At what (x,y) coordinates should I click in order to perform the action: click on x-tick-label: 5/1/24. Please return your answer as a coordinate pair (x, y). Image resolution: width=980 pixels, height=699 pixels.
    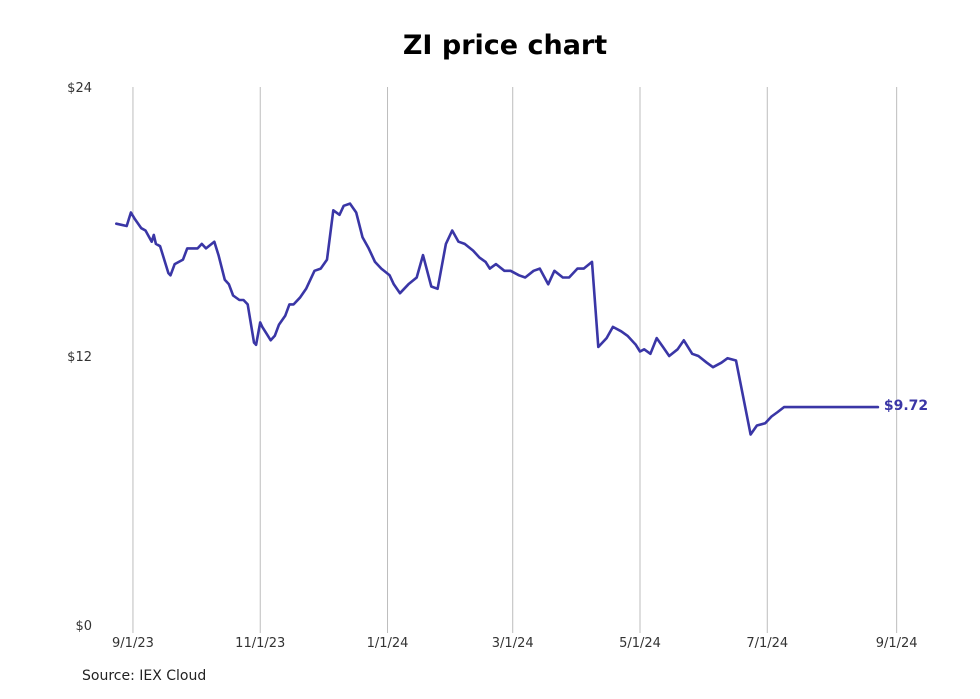
    Looking at the image, I should click on (640, 643).